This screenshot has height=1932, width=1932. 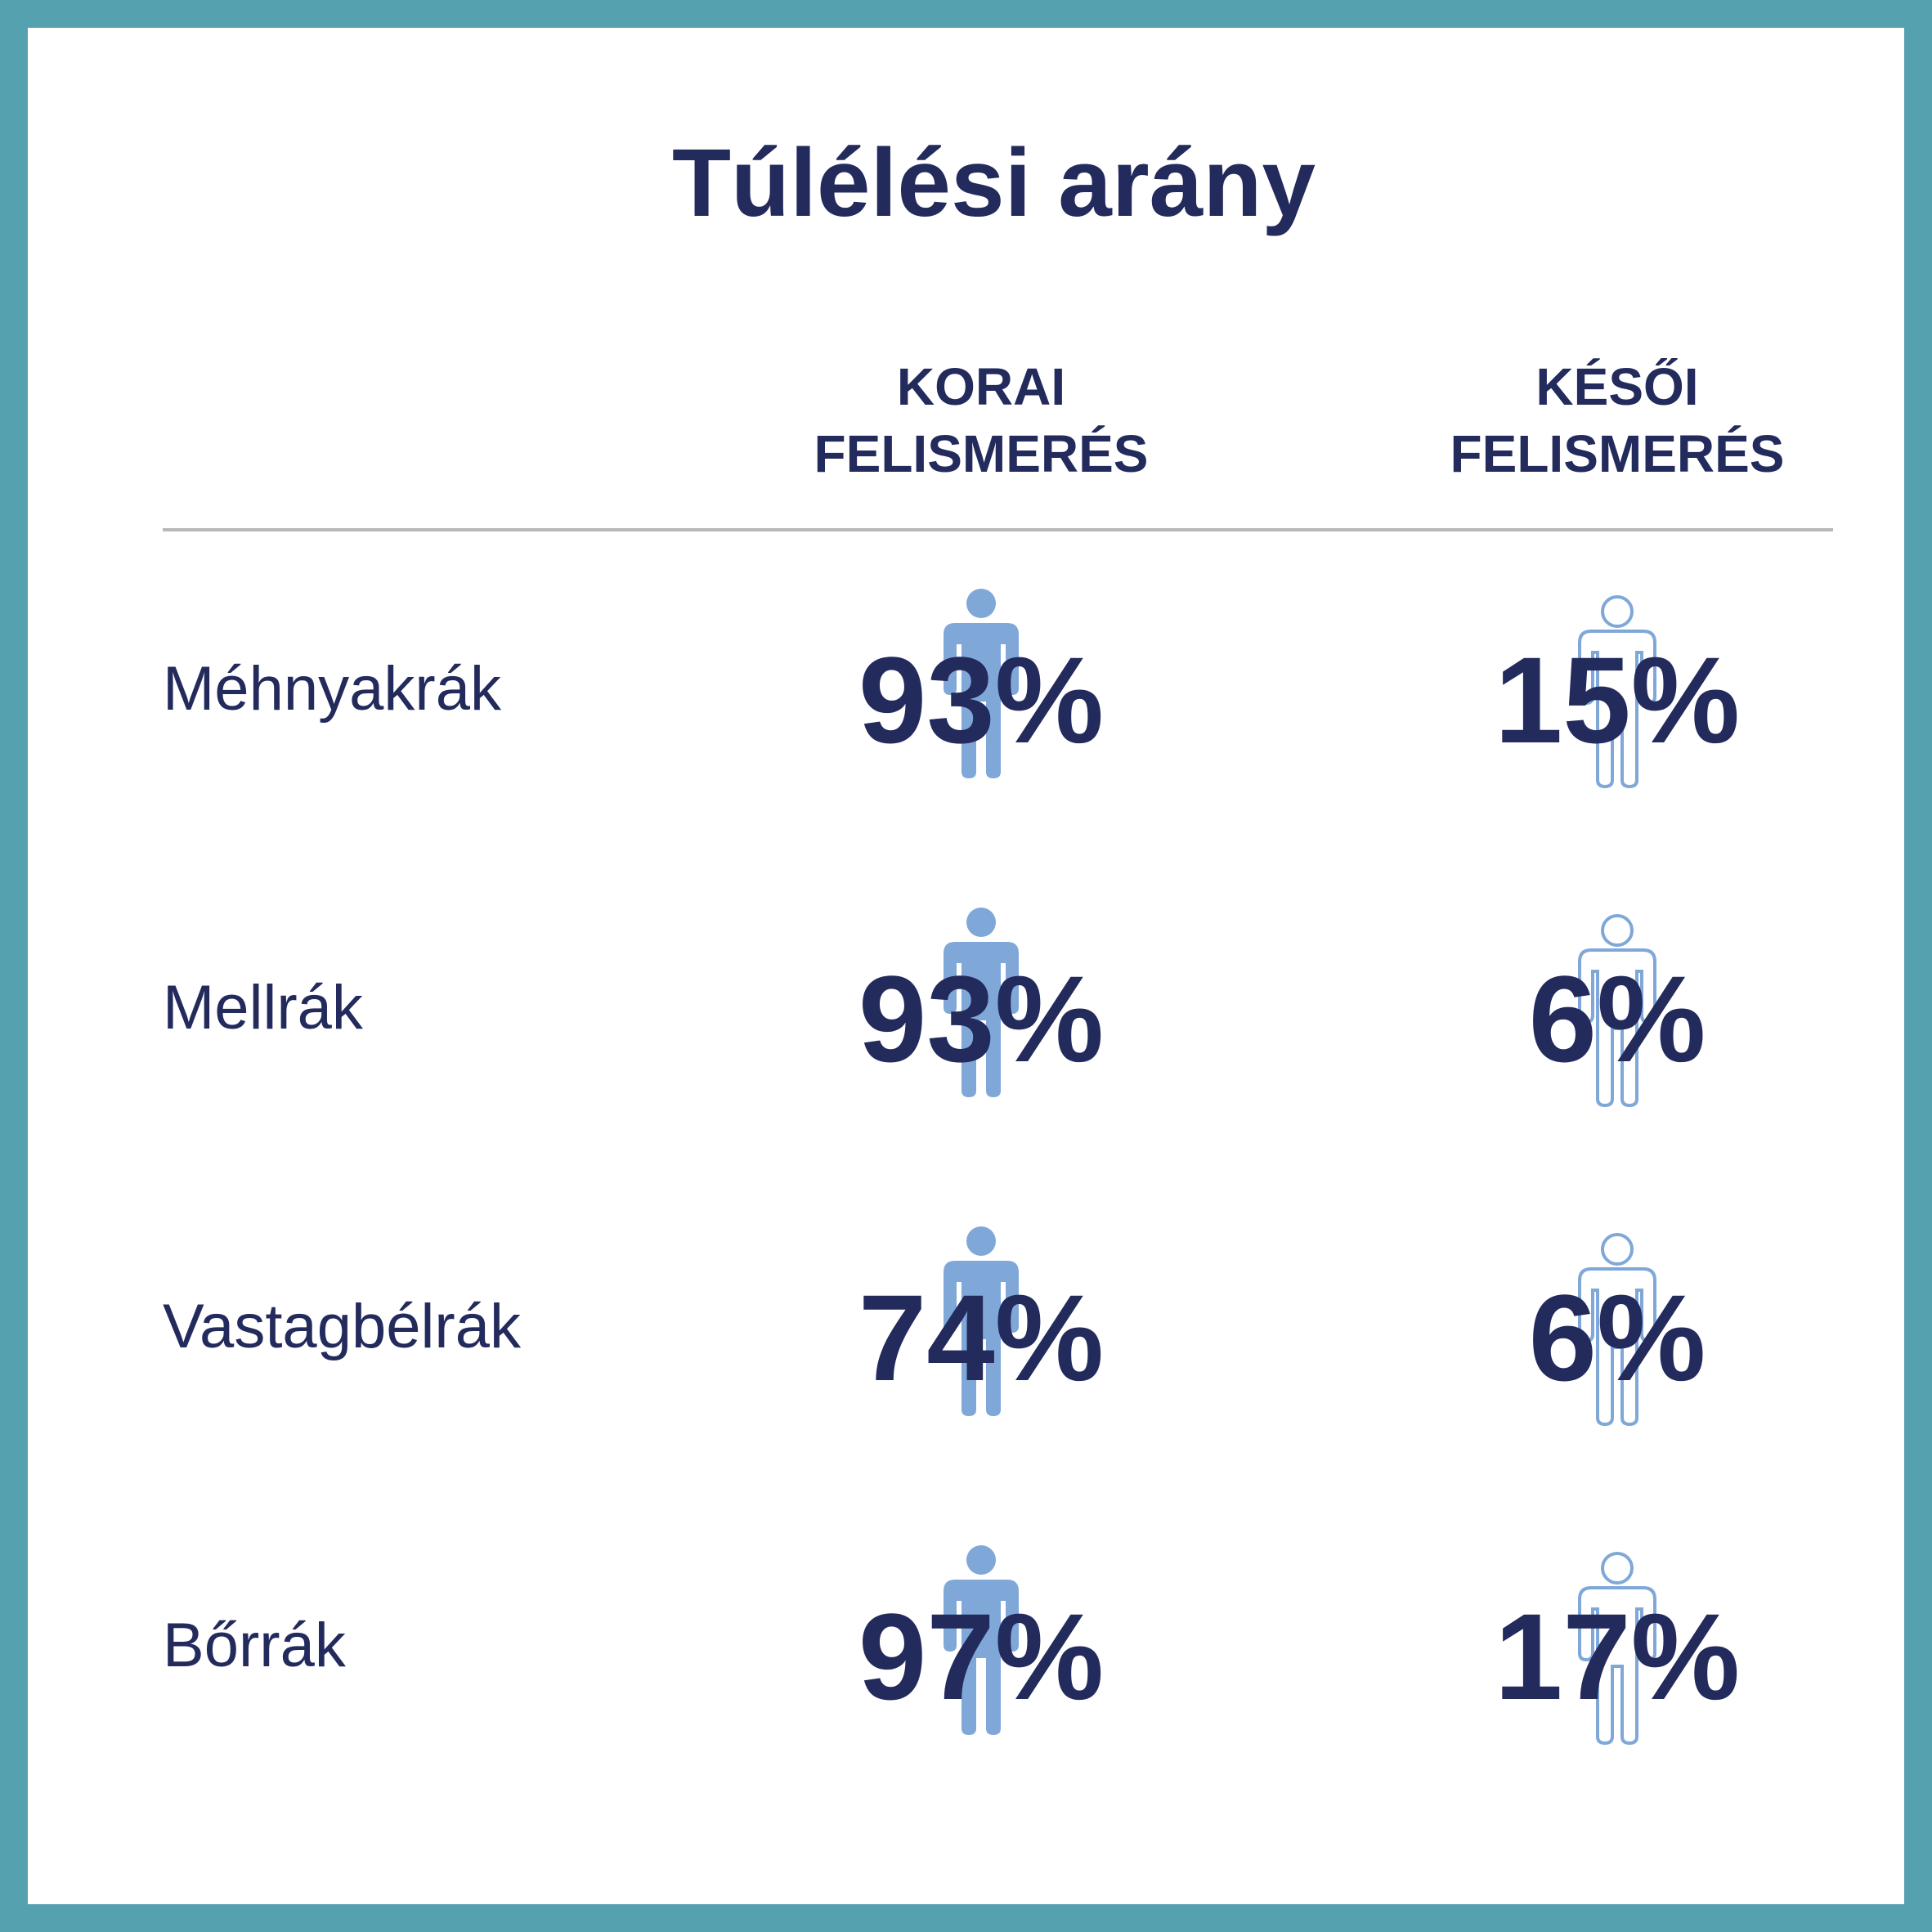 I want to click on cell-late-colon: 6%, so click(x=1617, y=1339).